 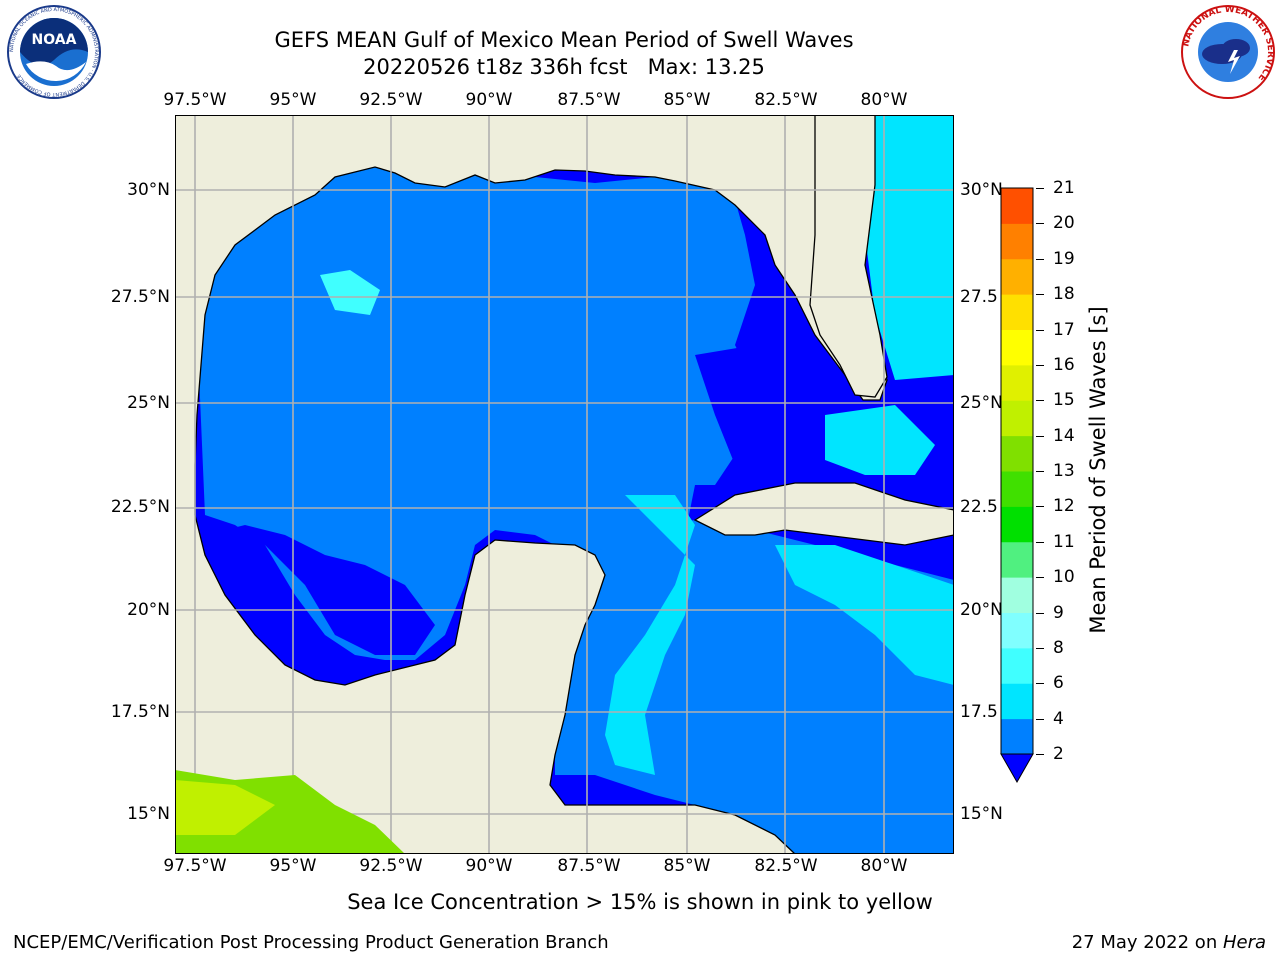 What do you see at coordinates (1064, 294) in the screenshot?
I see `colorbar-tick-label: 18` at bounding box center [1064, 294].